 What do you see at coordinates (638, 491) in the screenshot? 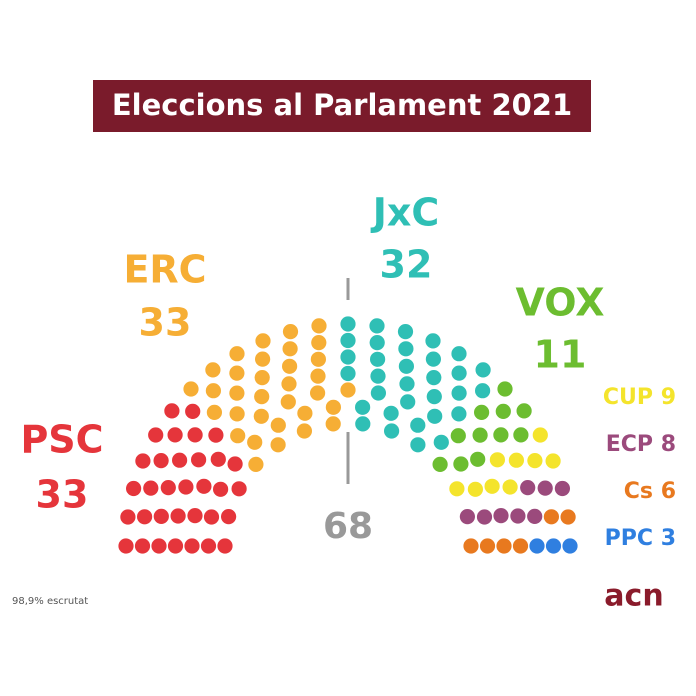
I see `party-name: Cs` at bounding box center [638, 491].